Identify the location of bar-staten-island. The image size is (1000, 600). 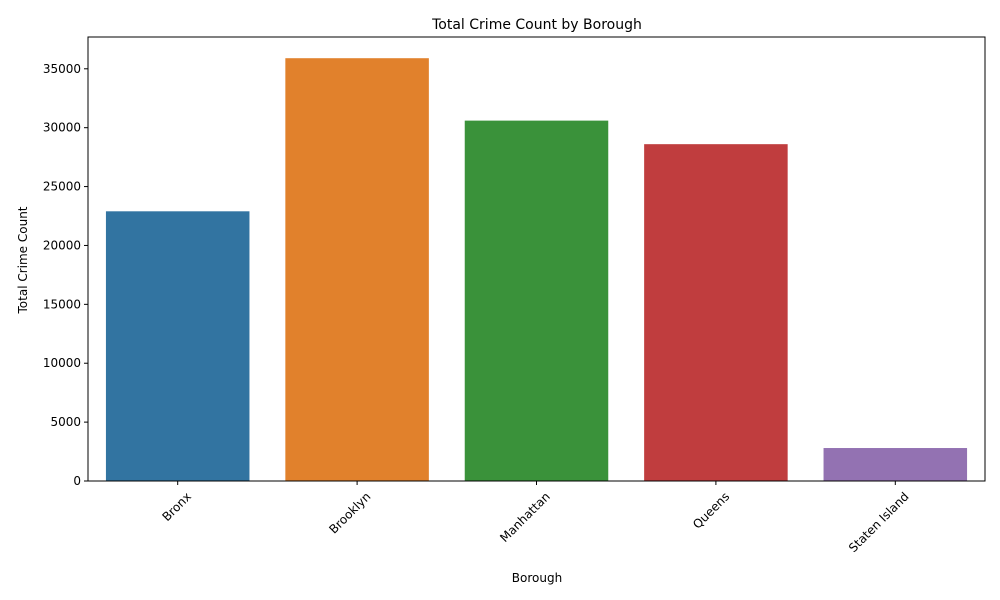
(895, 464).